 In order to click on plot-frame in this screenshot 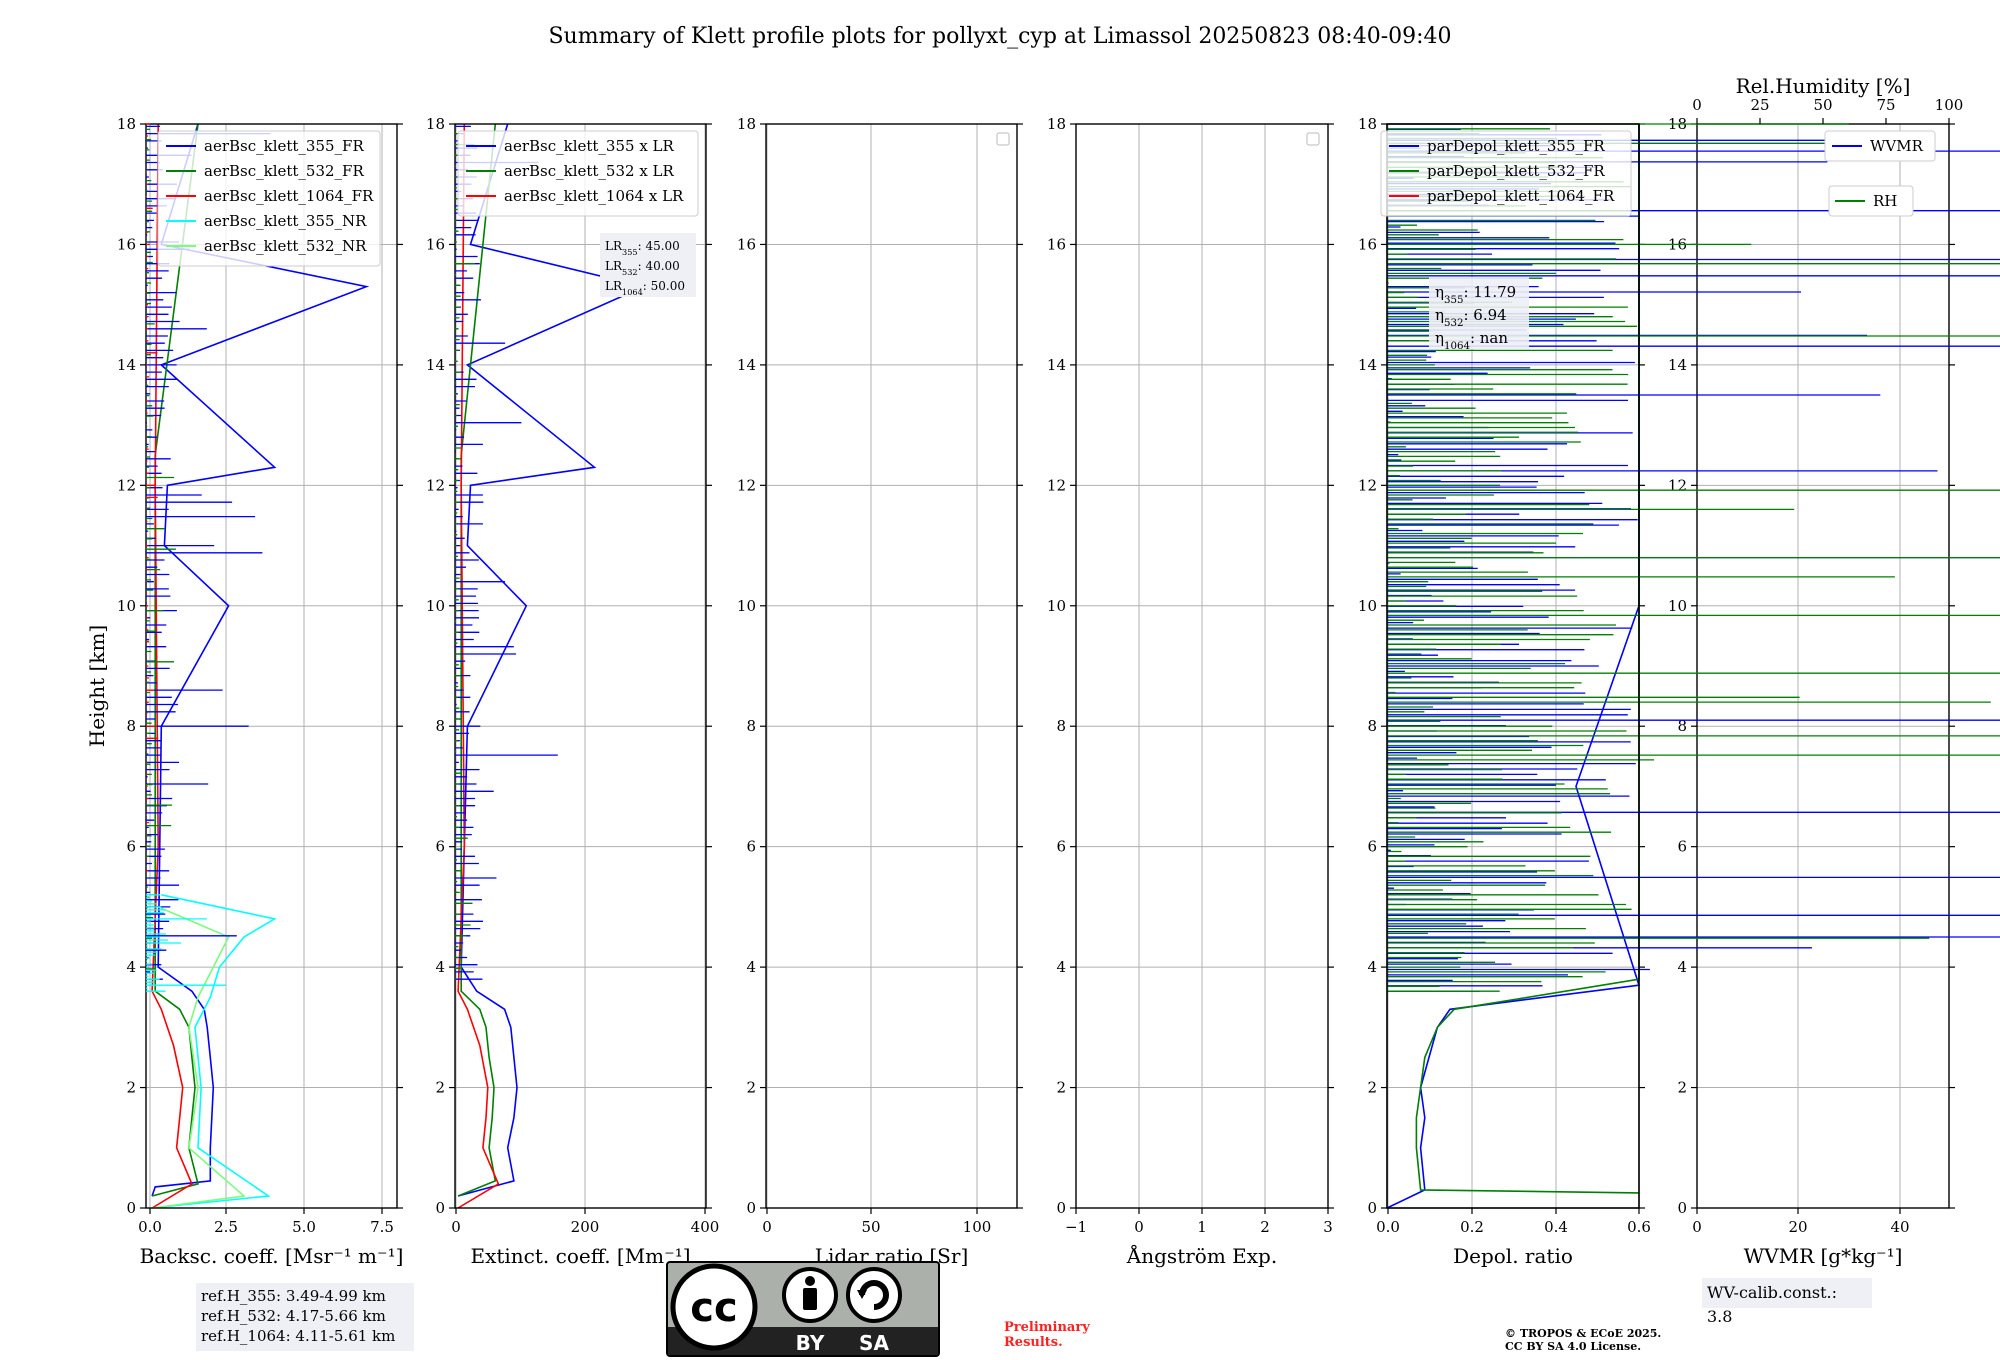, I will do `click(580, 666)`.